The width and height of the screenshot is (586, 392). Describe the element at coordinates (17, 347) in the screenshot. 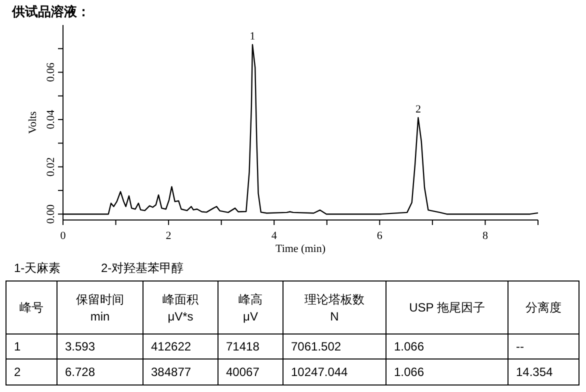

I see `text: 1` at that location.